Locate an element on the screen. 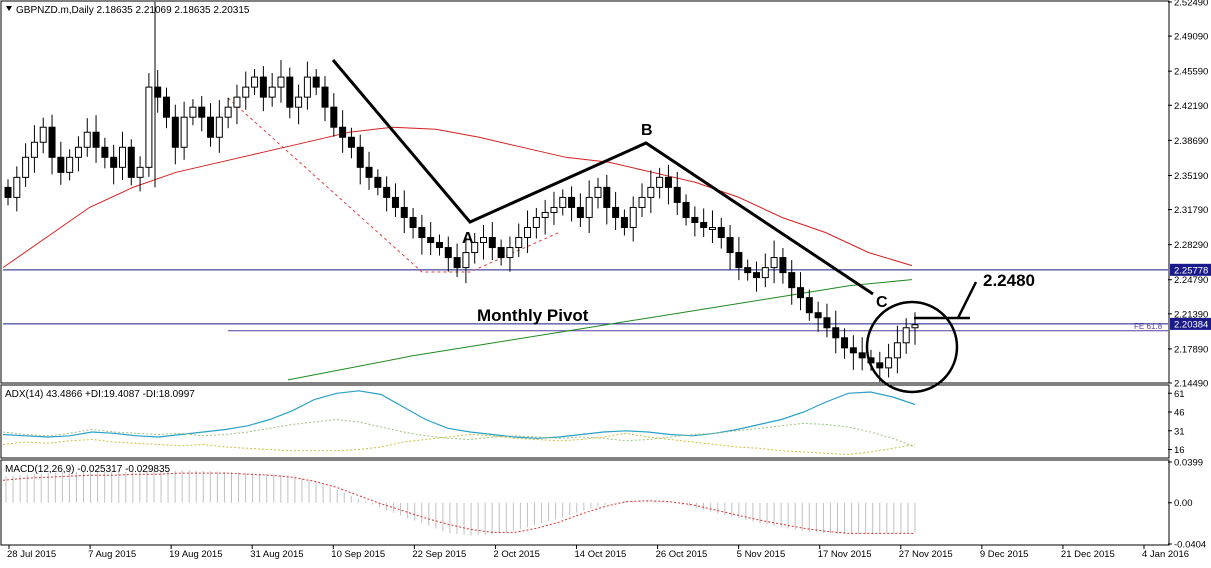  moving-average-slow-line is located at coordinates (600, 330).